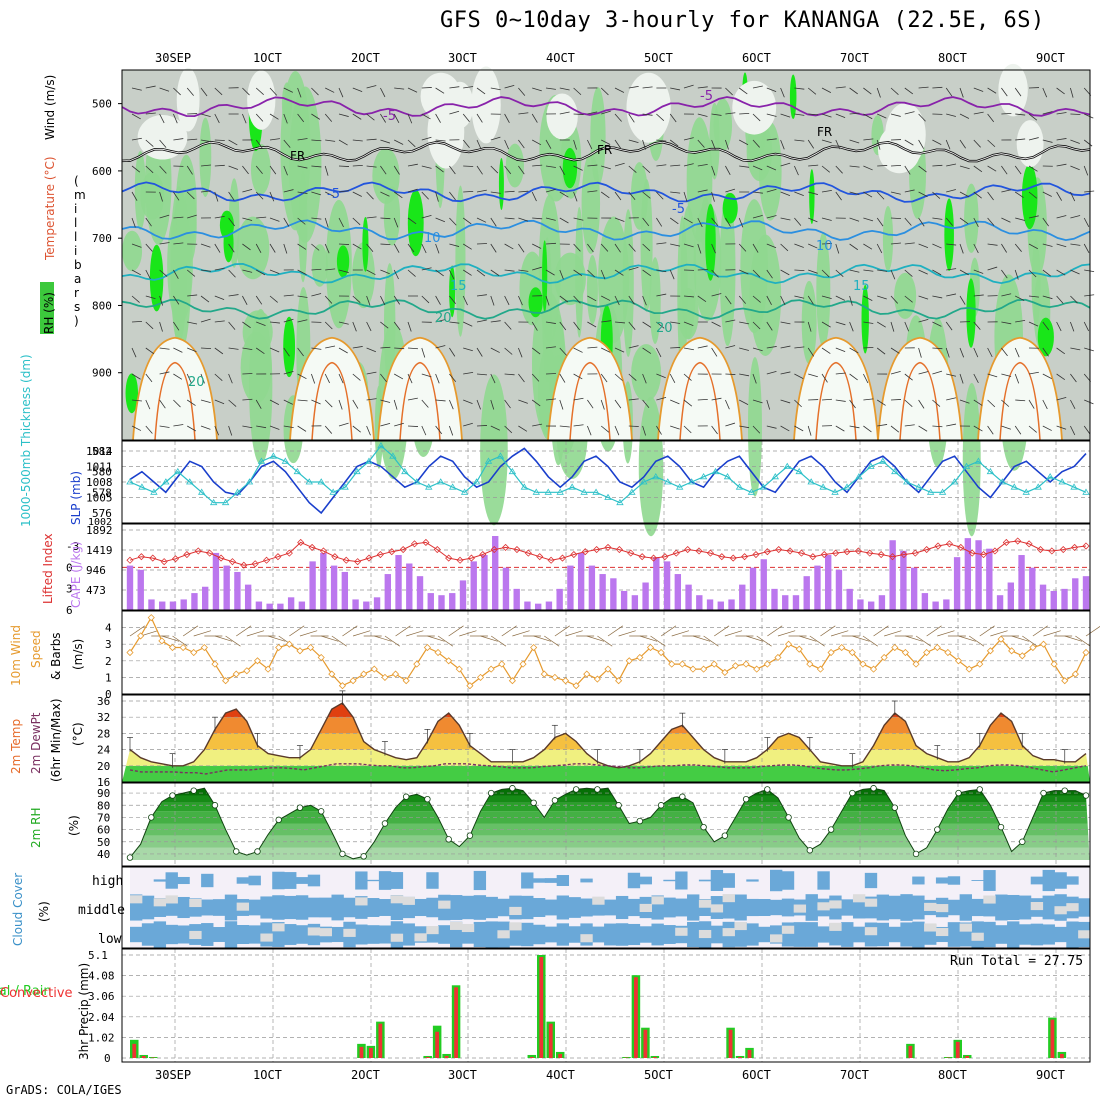 Image resolution: width=1100 pixels, height=1100 pixels. Describe the element at coordinates (50, 107) in the screenshot. I see `wind-axis-label: Wind (m/s)` at that location.